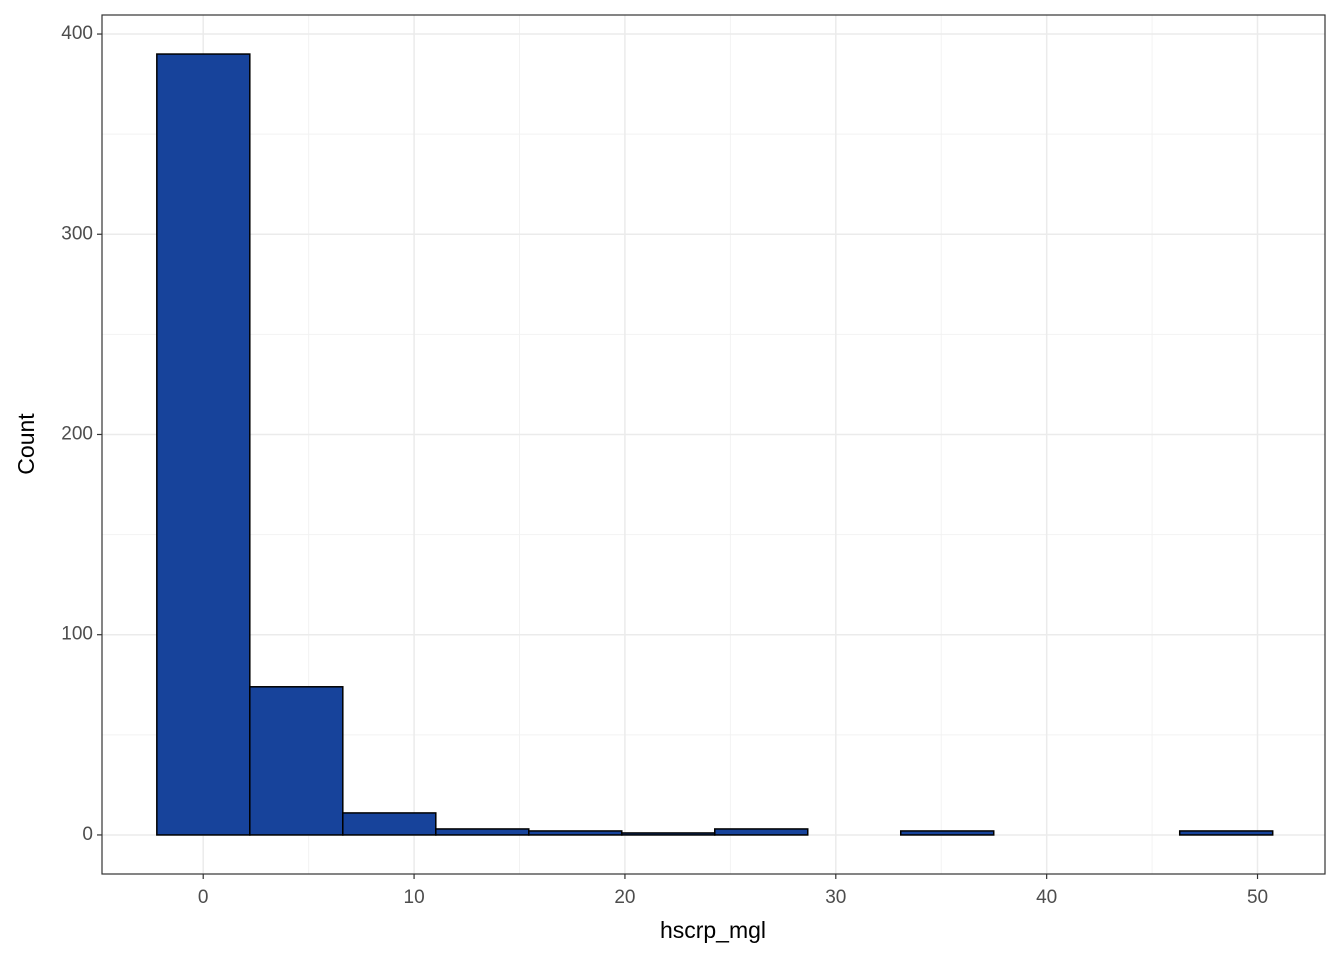 The height and width of the screenshot is (960, 1344). Describe the element at coordinates (77, 233) in the screenshot. I see `y-tick-label: 300` at that location.